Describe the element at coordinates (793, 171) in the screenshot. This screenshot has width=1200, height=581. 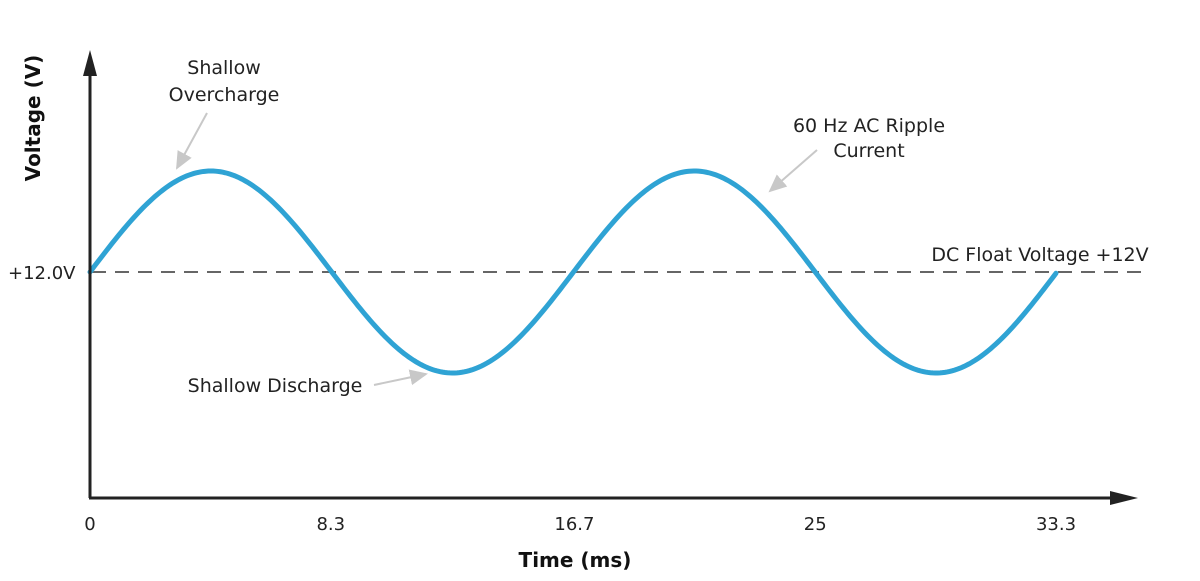
I see `annotation-ripple-arrow` at that location.